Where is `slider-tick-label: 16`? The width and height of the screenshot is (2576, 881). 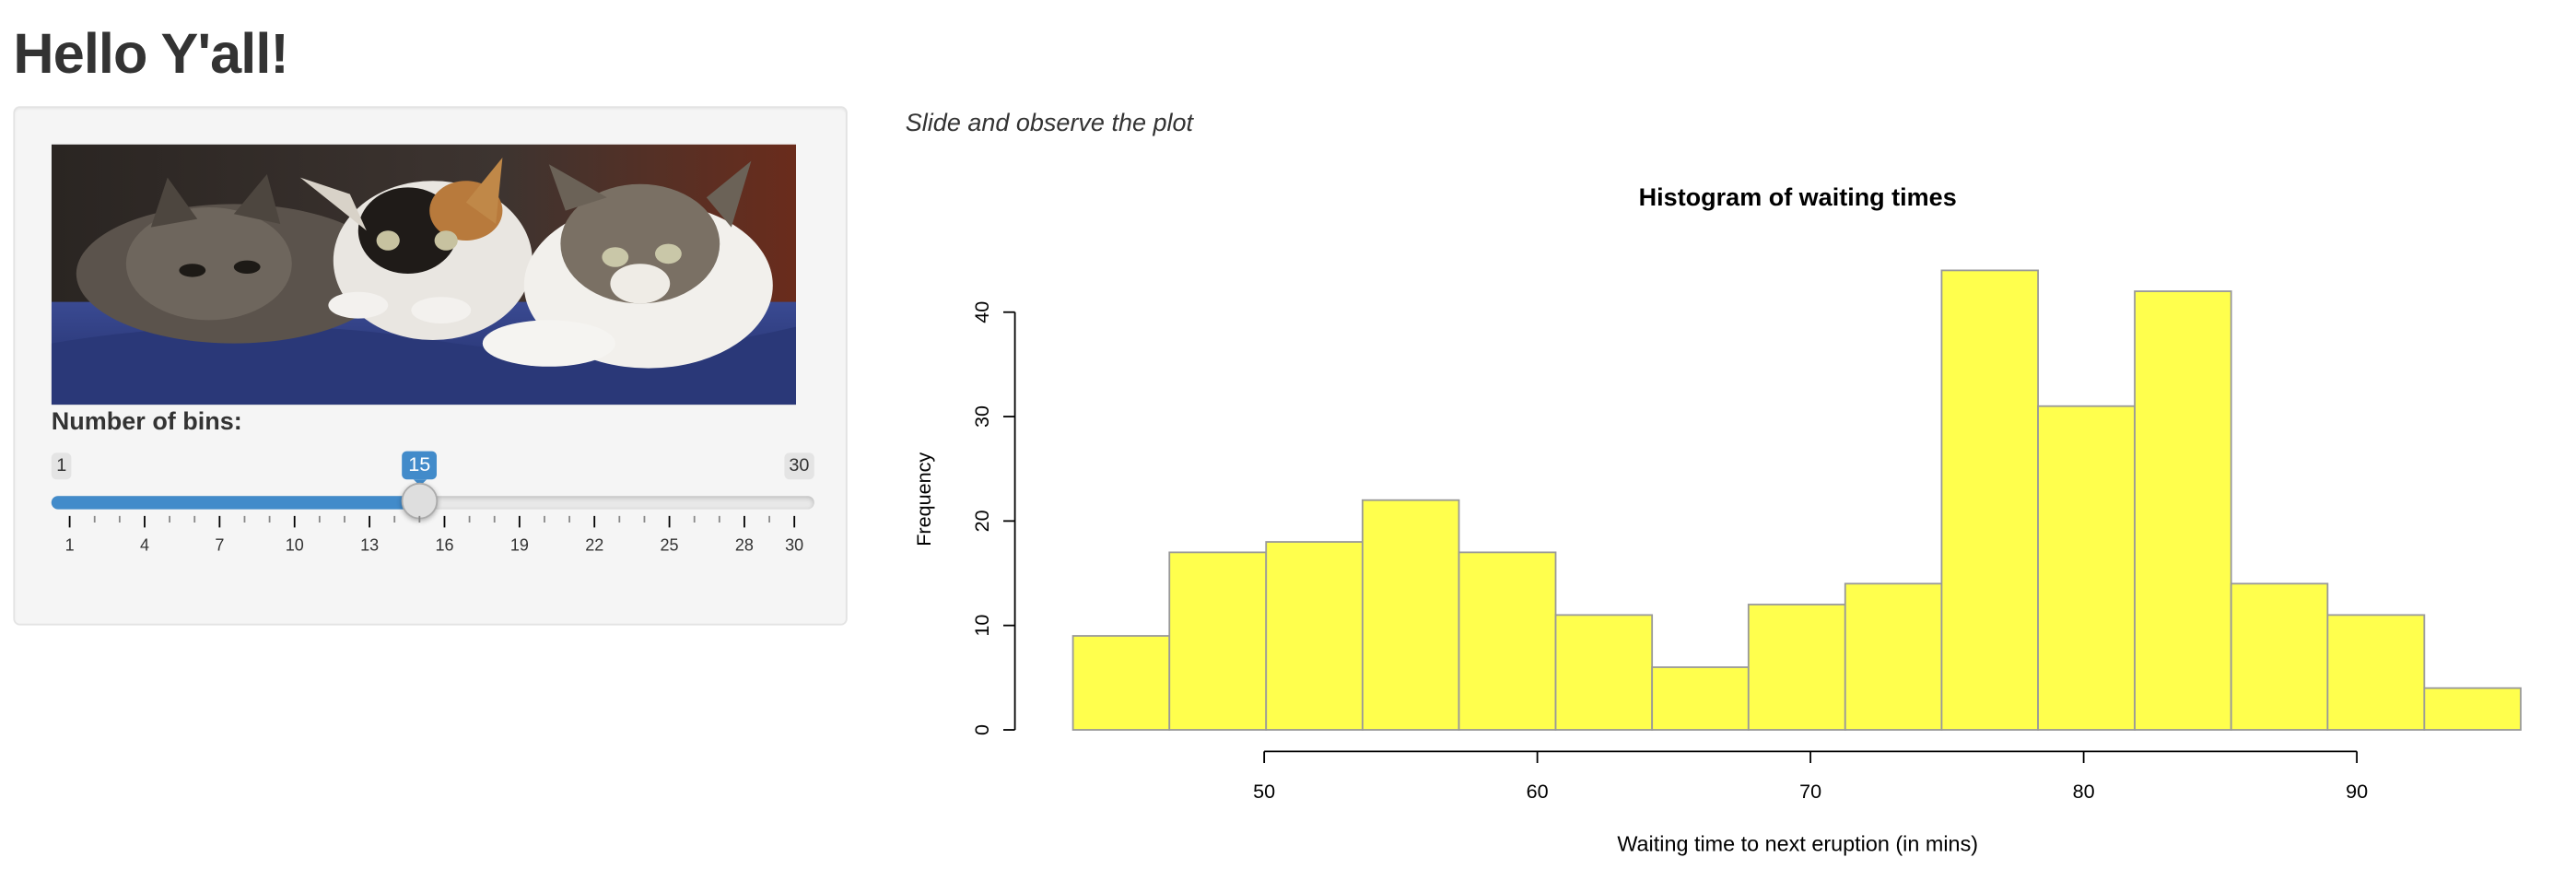 slider-tick-label: 16 is located at coordinates (444, 545).